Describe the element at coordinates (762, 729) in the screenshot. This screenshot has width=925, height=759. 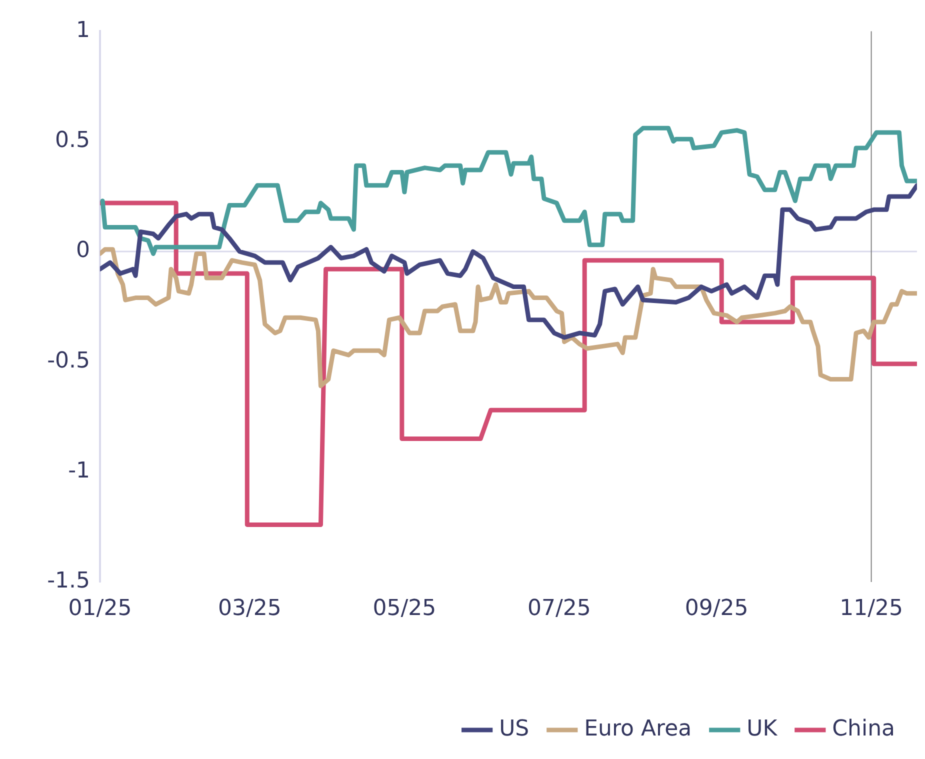
I see `legend-label: UK` at that location.